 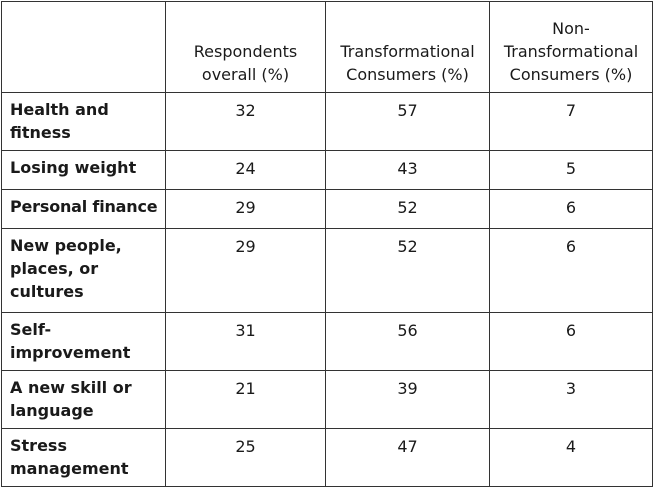 I want to click on header-cell-blank, so click(x=83, y=47).